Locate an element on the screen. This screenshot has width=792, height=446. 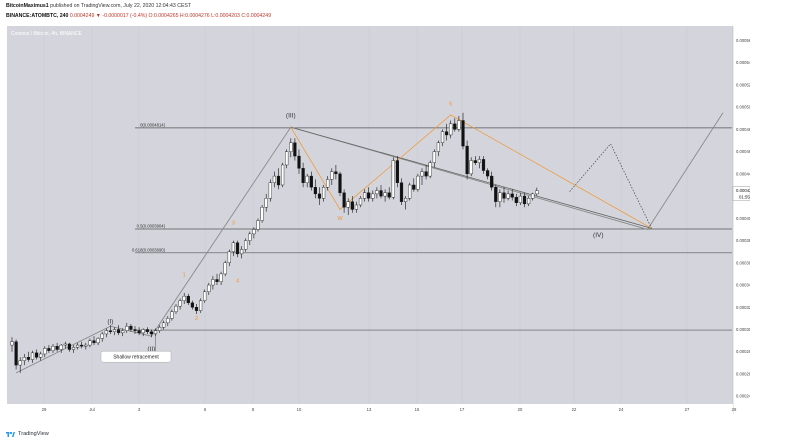
x-tick-label: 27 is located at coordinates (687, 409).